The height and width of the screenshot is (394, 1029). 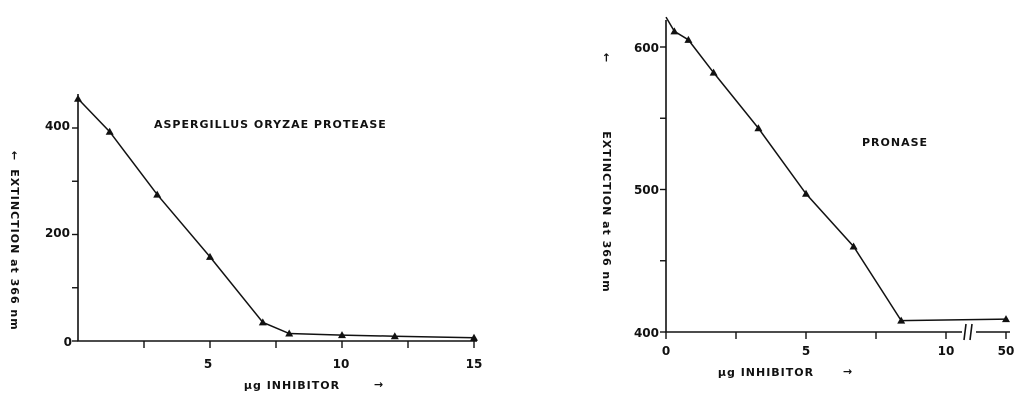 What do you see at coordinates (806, 351) in the screenshot?
I see `x-tick-label-right-5: 5` at bounding box center [806, 351].